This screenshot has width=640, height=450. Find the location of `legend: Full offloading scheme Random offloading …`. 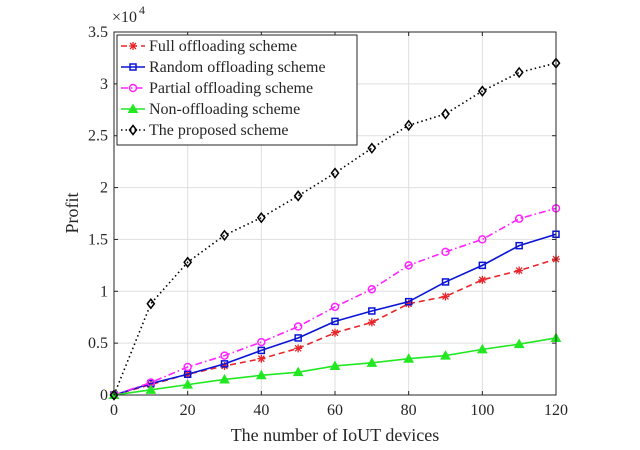

legend: Full offloading scheme Random offloading … is located at coordinates (237, 90).